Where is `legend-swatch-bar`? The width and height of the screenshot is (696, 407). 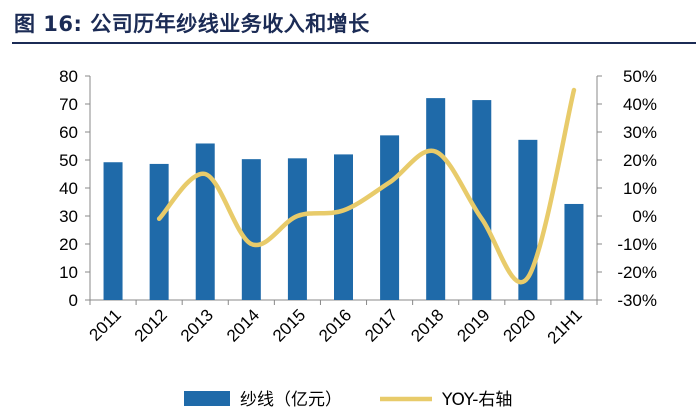 legend-swatch-bar is located at coordinates (207, 398).